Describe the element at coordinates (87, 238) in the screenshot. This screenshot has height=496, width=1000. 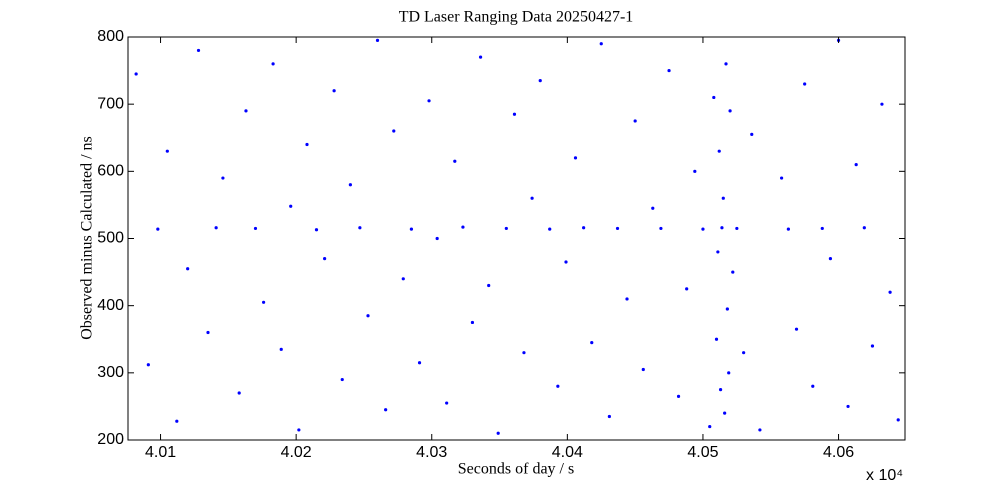
I see `y-axis-label: Observed minus Calculated / ns` at that location.